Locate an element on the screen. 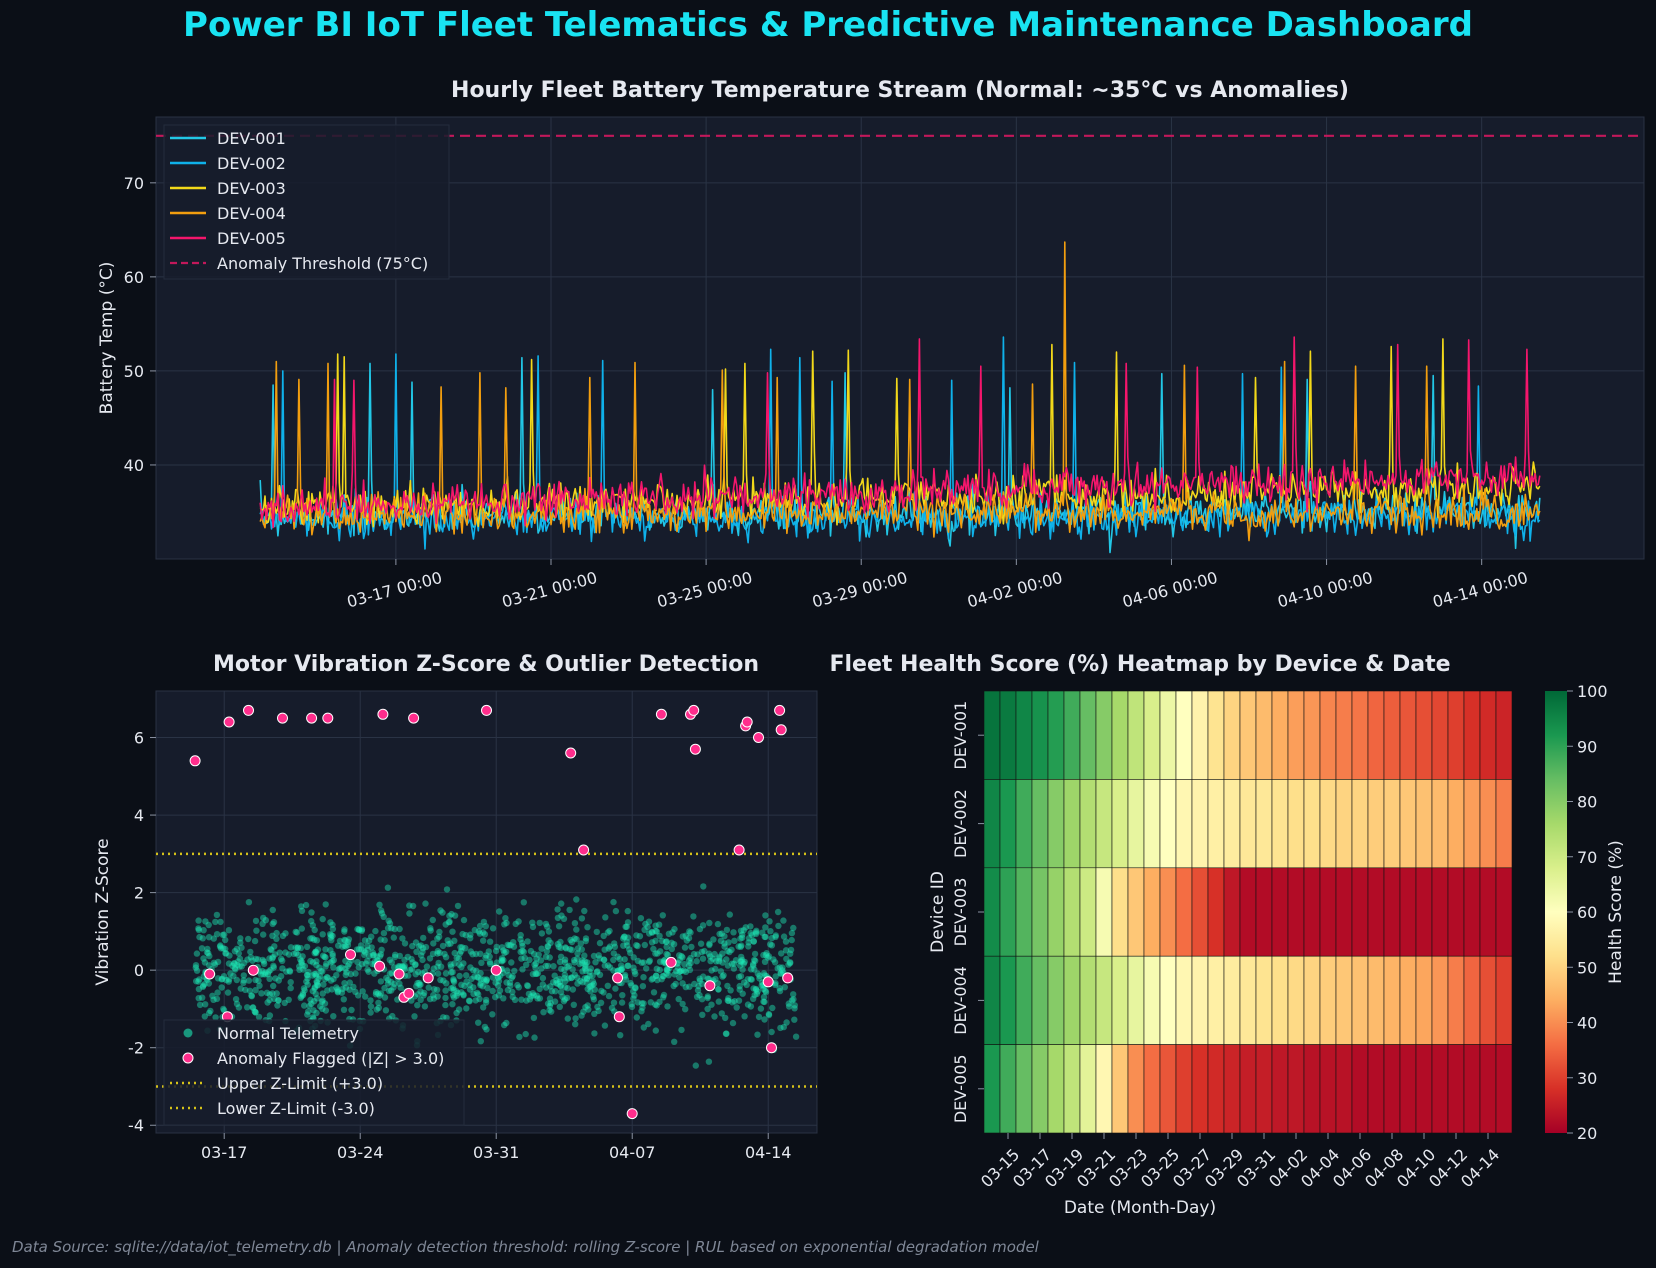 This screenshot has width=1656, height=1268. vibration-x-tick-label: 04-14 is located at coordinates (768, 1152).